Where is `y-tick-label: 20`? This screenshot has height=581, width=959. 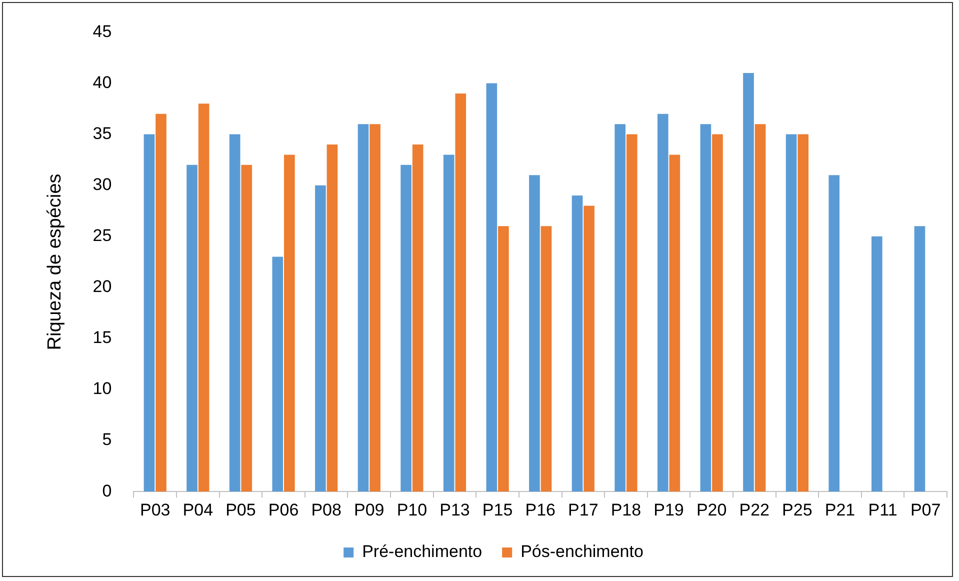
y-tick-label: 20 is located at coordinates (102, 286).